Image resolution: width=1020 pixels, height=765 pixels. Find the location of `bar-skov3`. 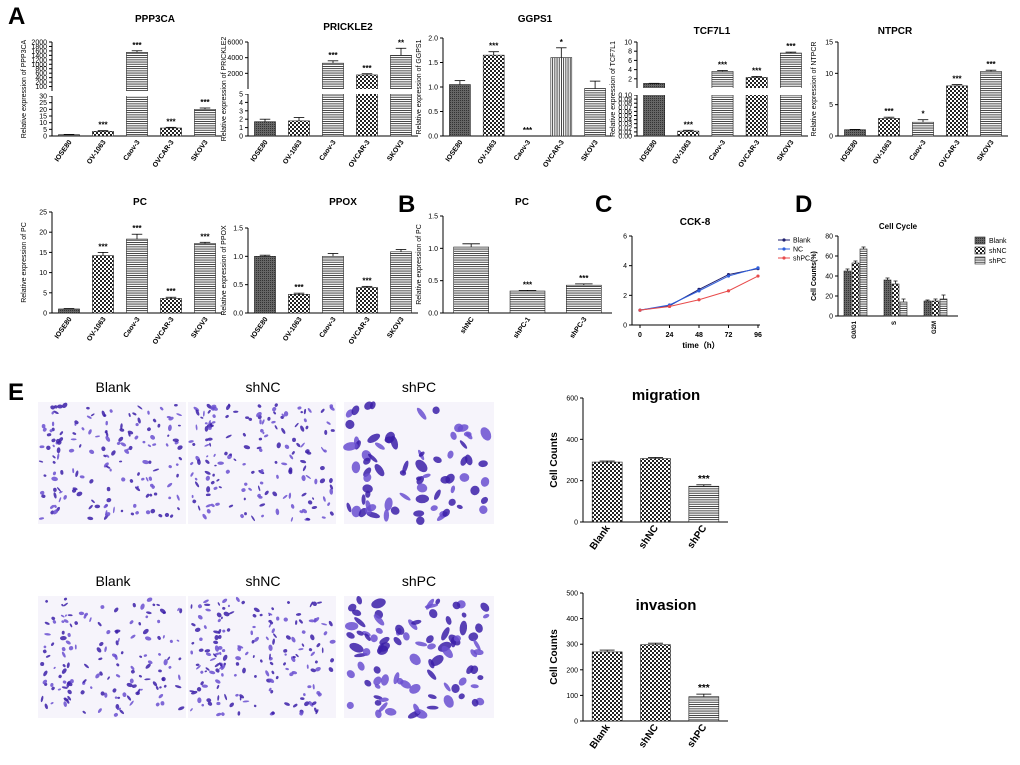

bar-skov3 is located at coordinates (401, 282).